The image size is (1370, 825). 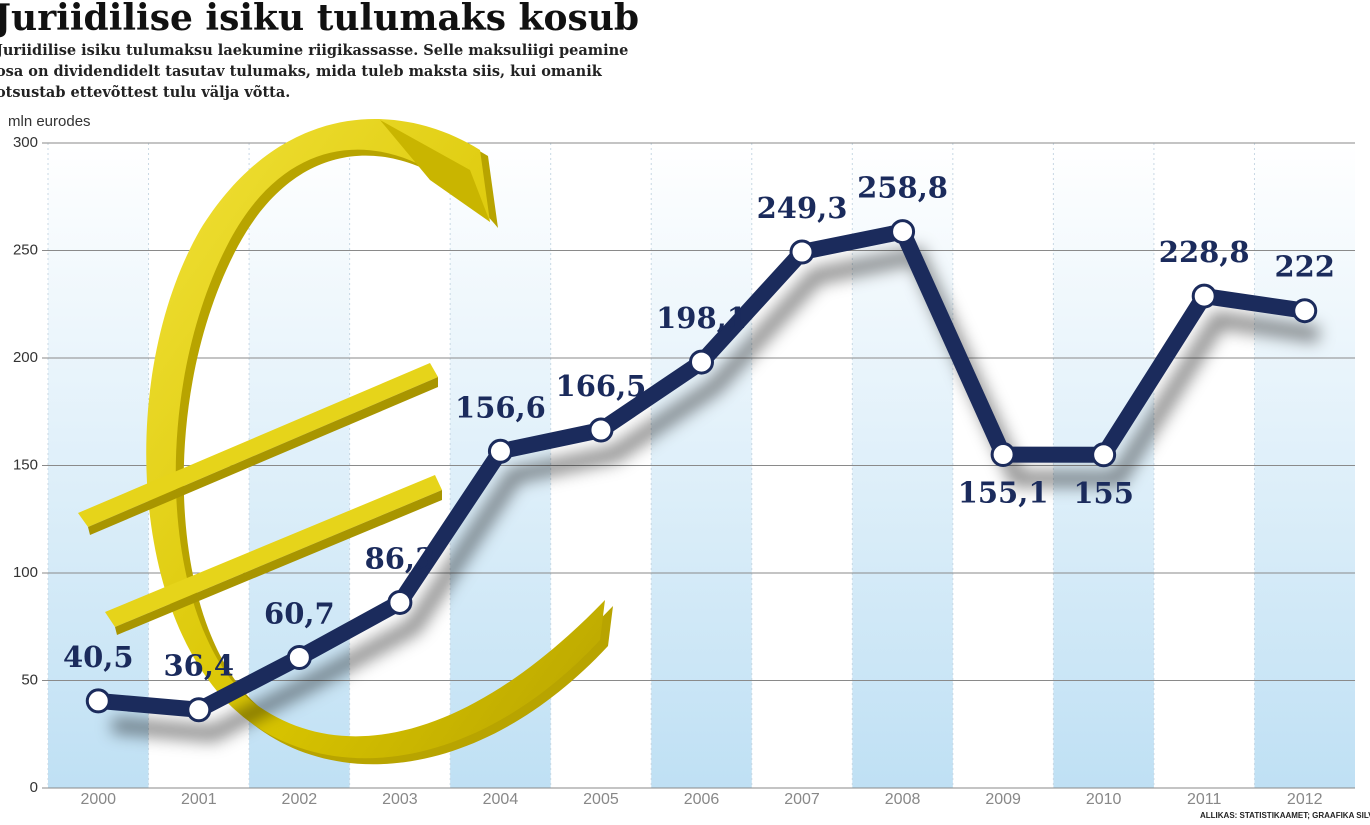 I want to click on y-axis-label: mln eurodes, so click(x=49, y=121).